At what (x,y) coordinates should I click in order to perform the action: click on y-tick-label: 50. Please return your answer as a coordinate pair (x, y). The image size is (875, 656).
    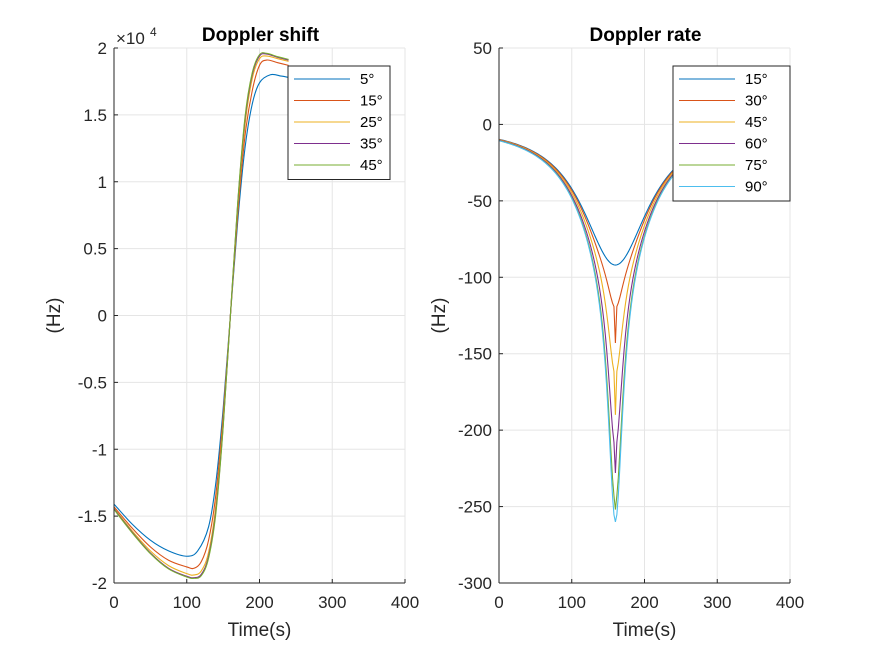
    Looking at the image, I should click on (482, 48).